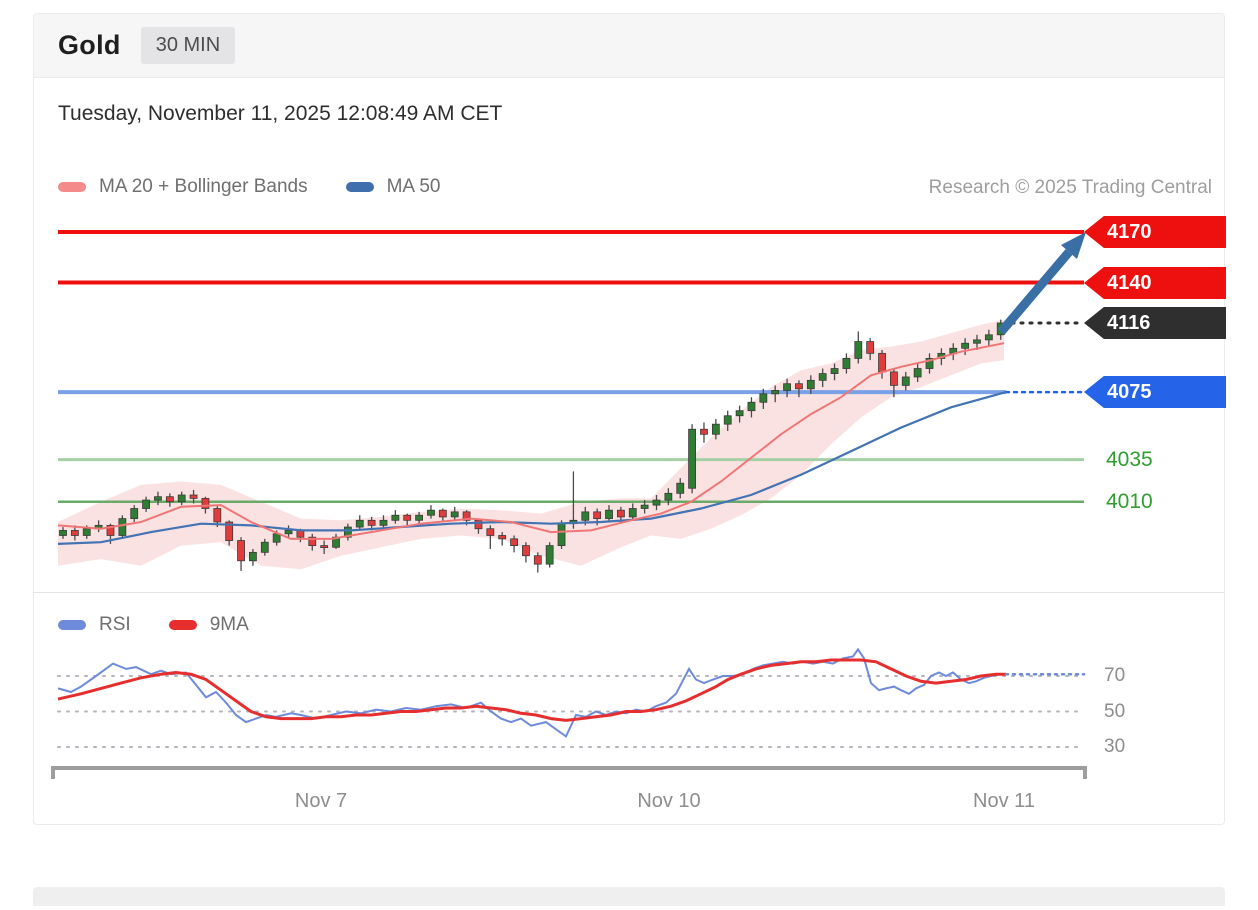  What do you see at coordinates (72, 625) in the screenshot?
I see `rsi-swatch-icon` at bounding box center [72, 625].